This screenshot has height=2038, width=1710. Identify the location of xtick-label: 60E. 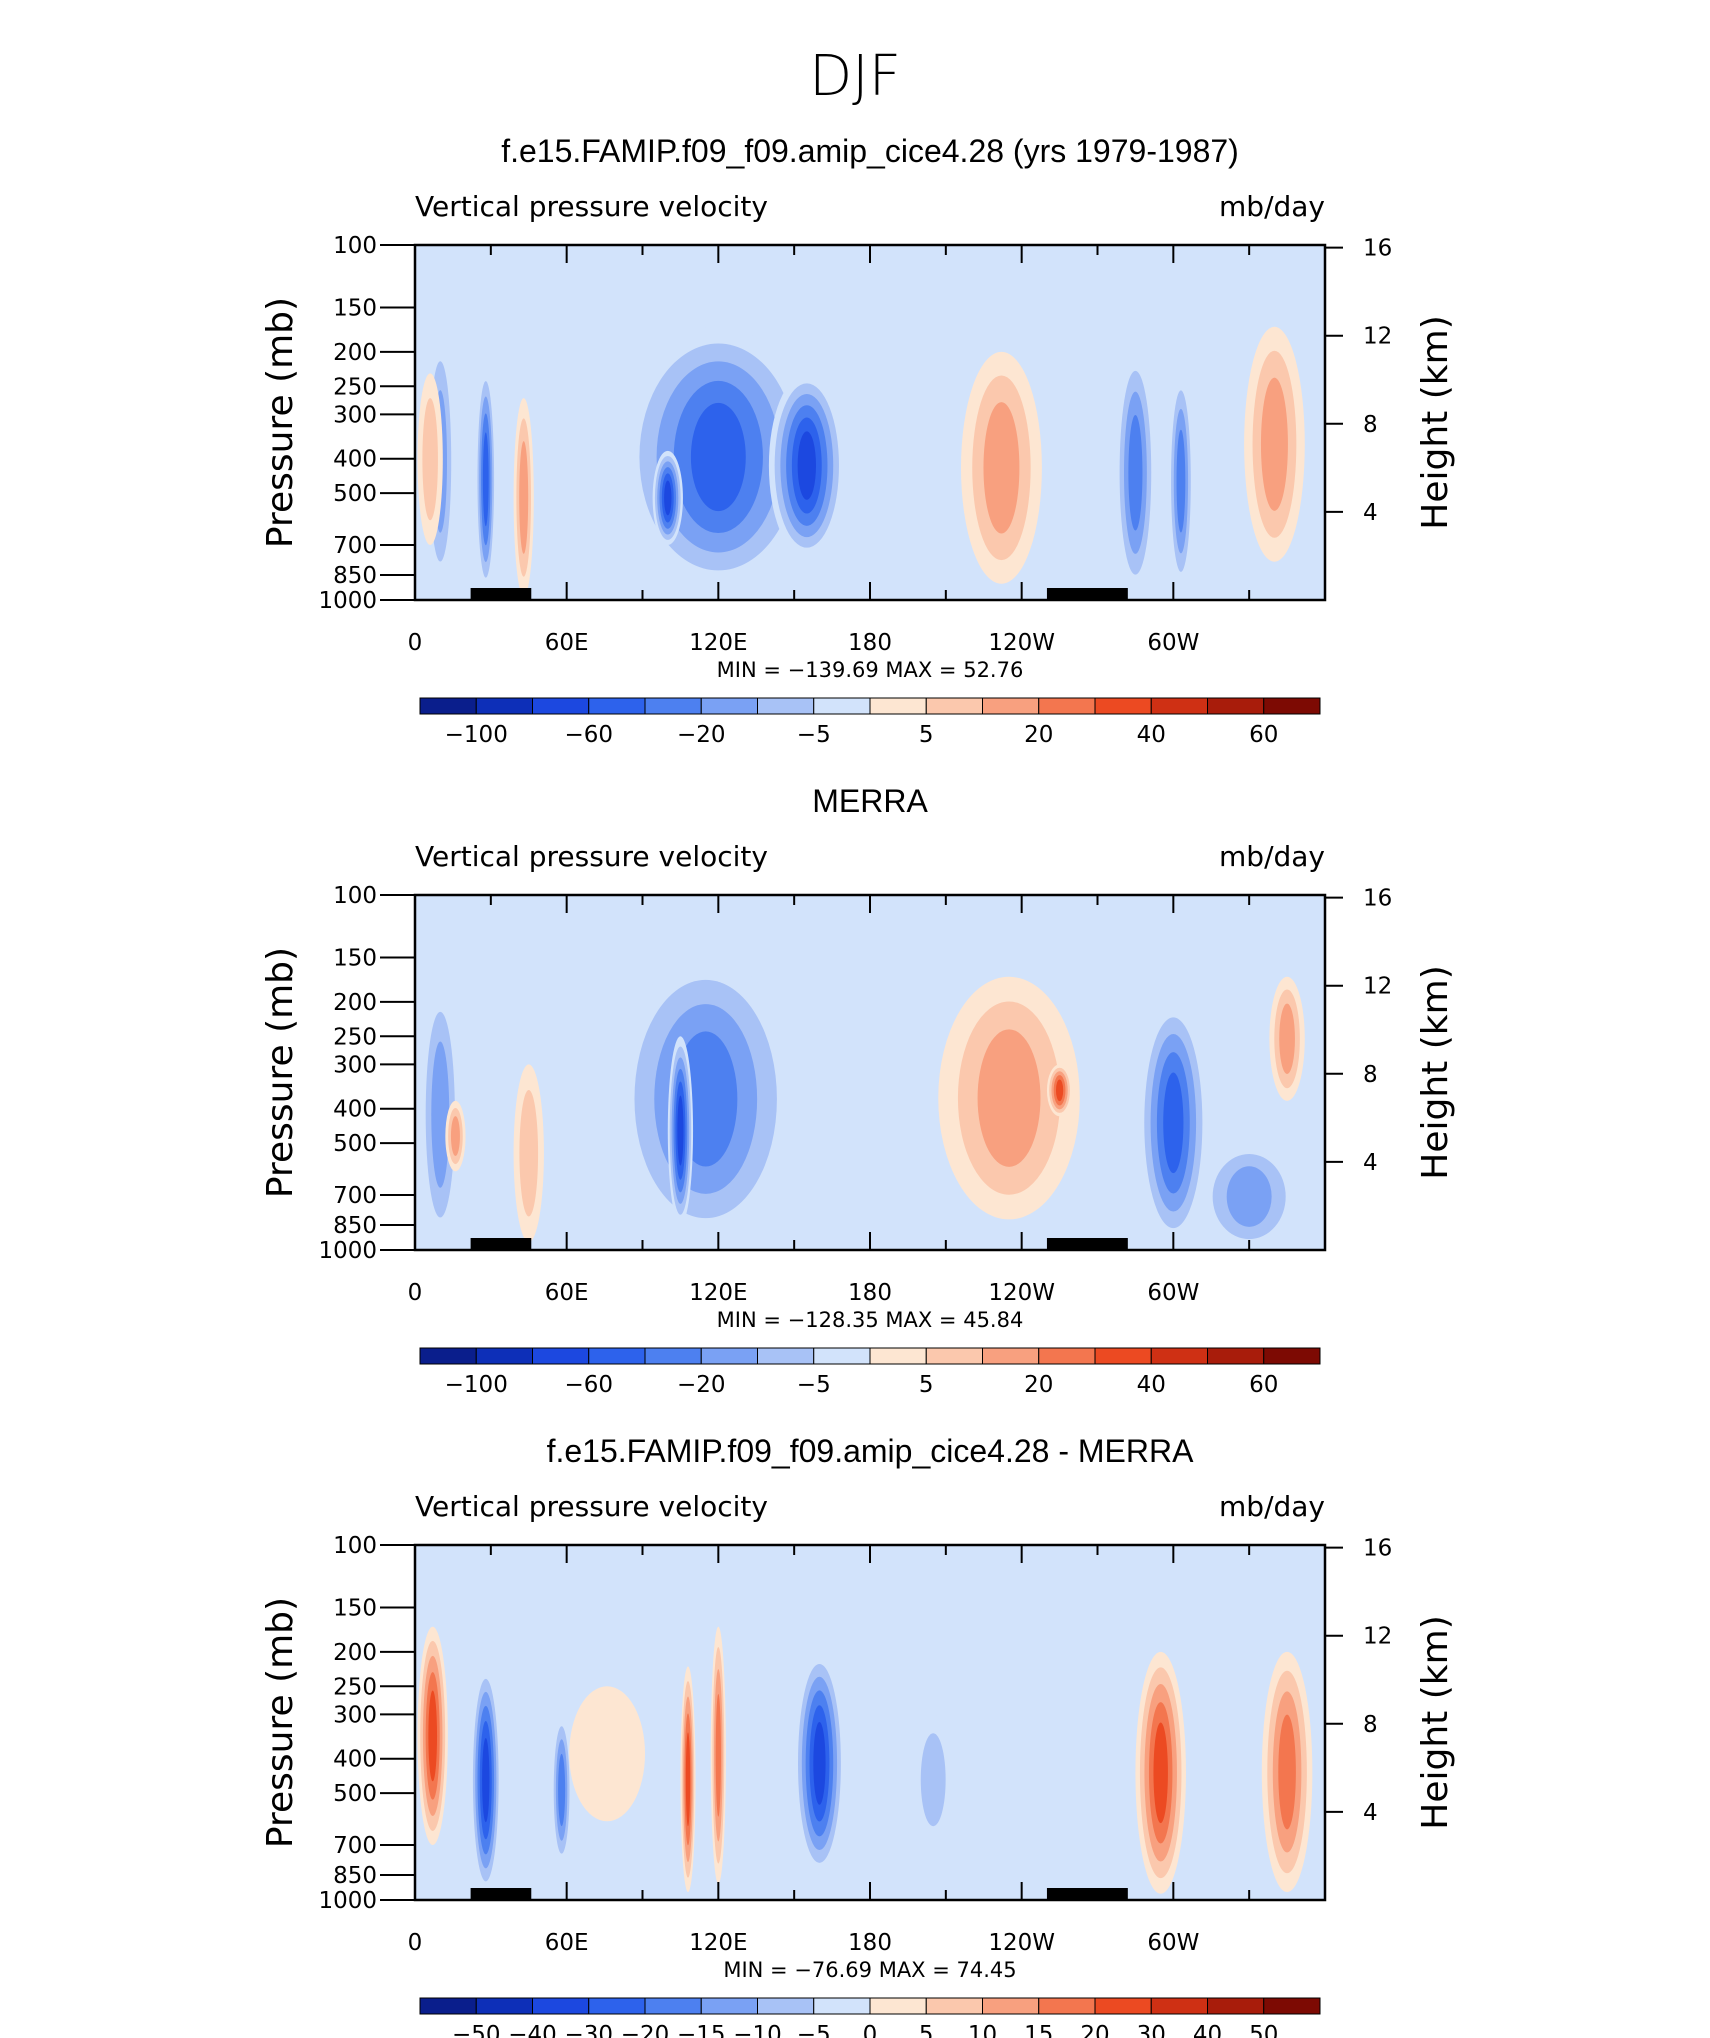
(567, 1943).